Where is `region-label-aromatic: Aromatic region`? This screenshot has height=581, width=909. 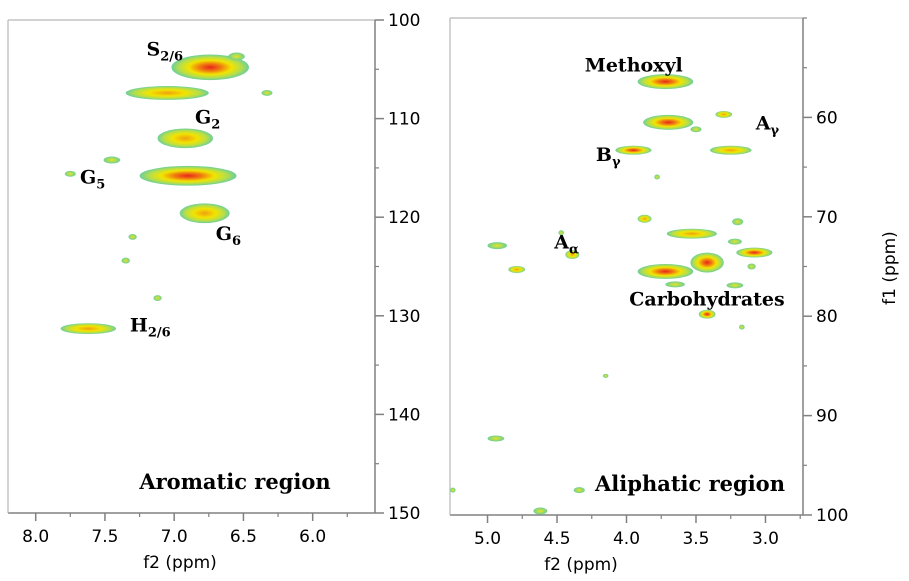
region-label-aromatic: Aromatic region is located at coordinates (234, 481).